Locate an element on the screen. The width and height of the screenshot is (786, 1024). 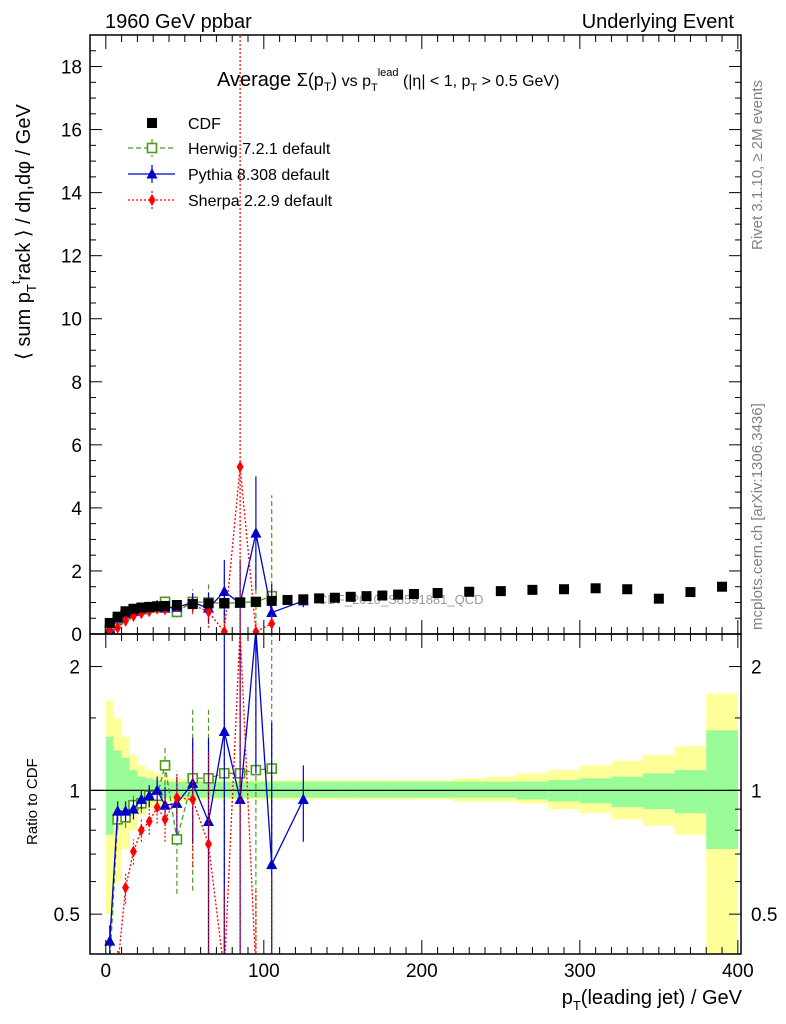
legend-marker-herwig is located at coordinates (152, 148).